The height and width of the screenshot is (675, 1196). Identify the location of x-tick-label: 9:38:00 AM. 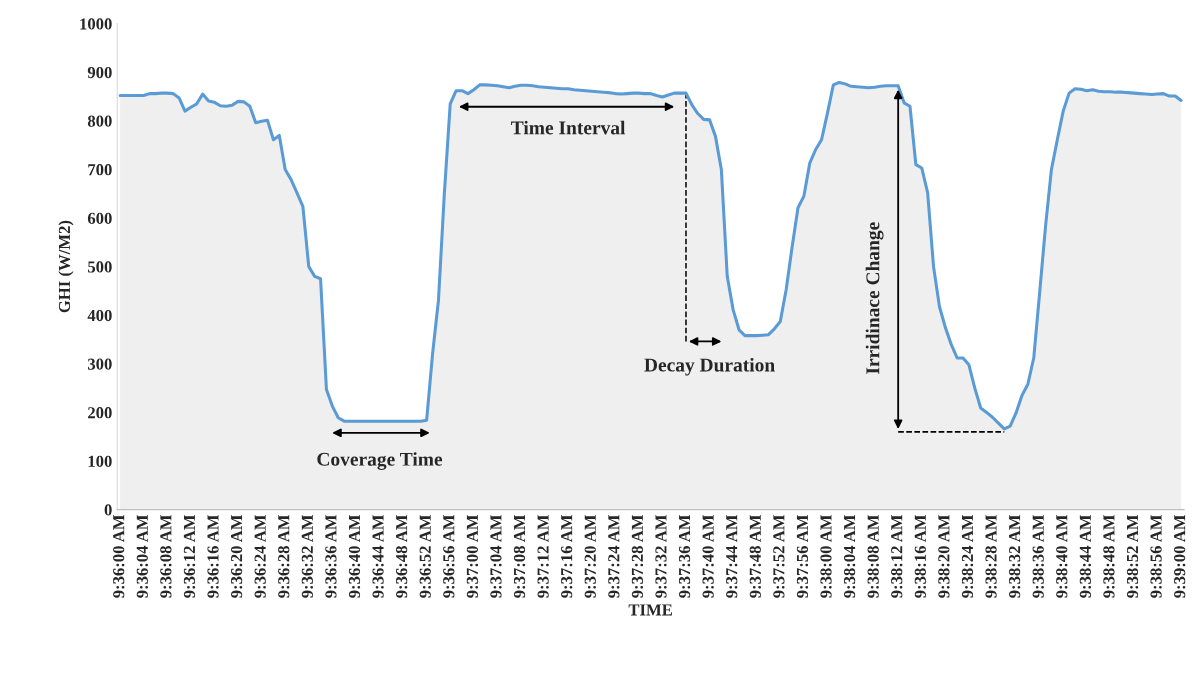
(826, 556).